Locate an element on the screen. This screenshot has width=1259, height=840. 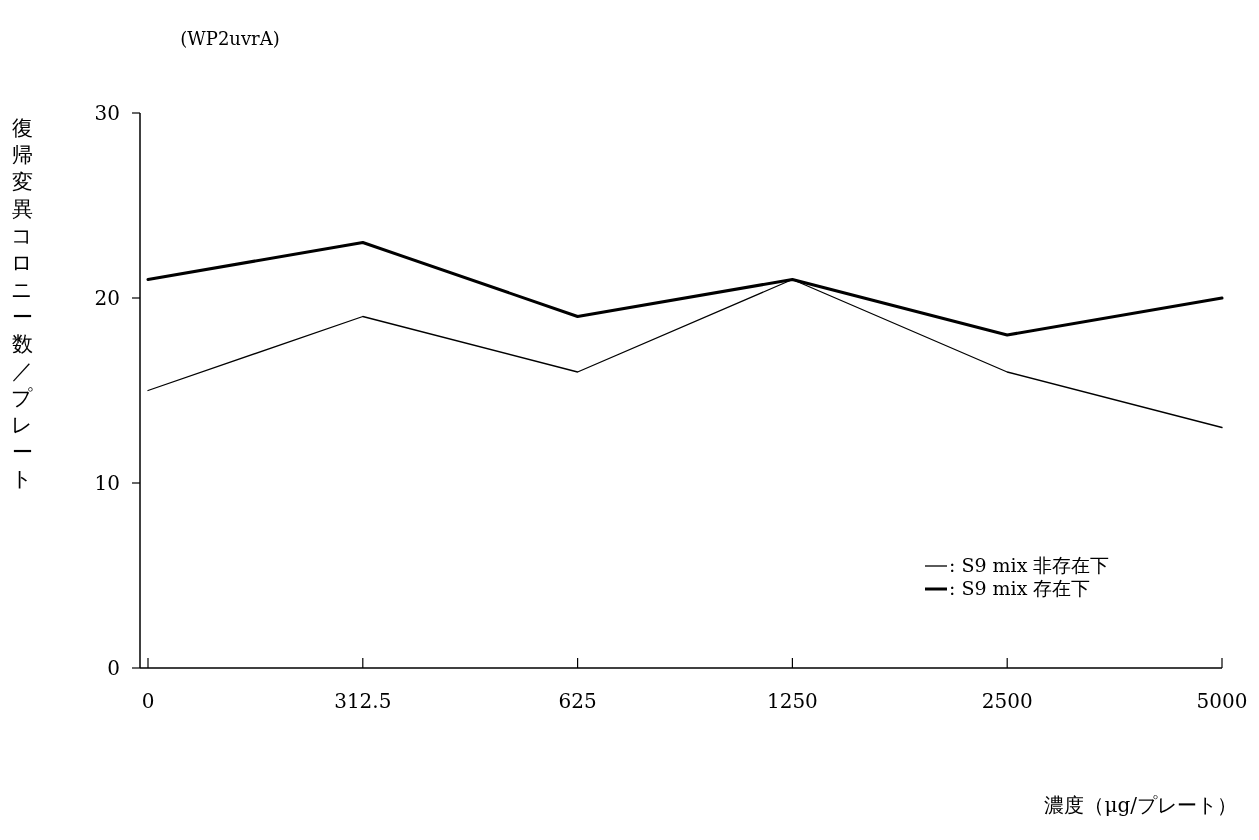
x-axis-title: 濃度（μg/プレート） is located at coordinates (1140, 805).